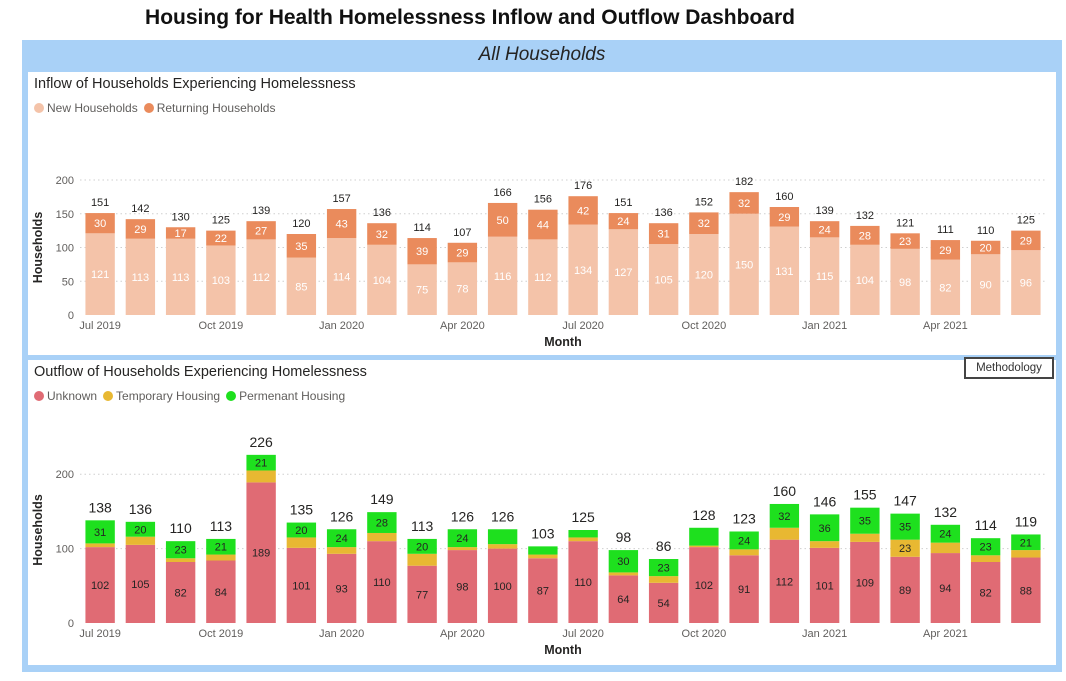 The image size is (1066, 681). What do you see at coordinates (209, 108) in the screenshot?
I see `legend-item-returning-households: Returning Households` at bounding box center [209, 108].